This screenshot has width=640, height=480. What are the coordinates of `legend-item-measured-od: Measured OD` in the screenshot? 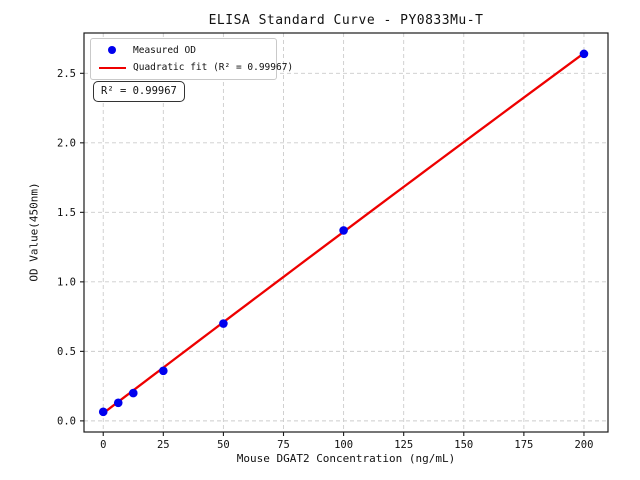 It's located at (183, 50).